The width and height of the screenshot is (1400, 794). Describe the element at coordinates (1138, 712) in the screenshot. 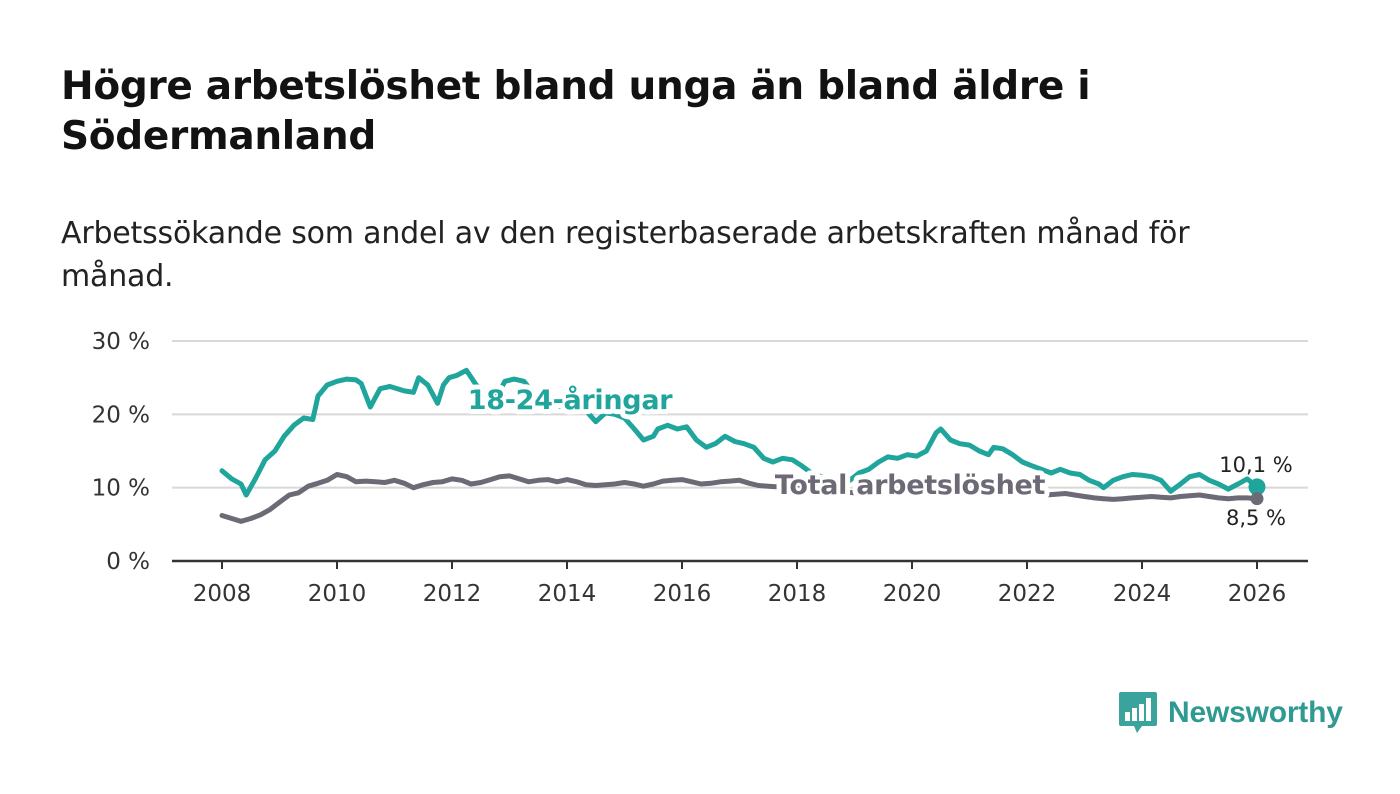

I see `newsworthy-logo-icon` at that location.